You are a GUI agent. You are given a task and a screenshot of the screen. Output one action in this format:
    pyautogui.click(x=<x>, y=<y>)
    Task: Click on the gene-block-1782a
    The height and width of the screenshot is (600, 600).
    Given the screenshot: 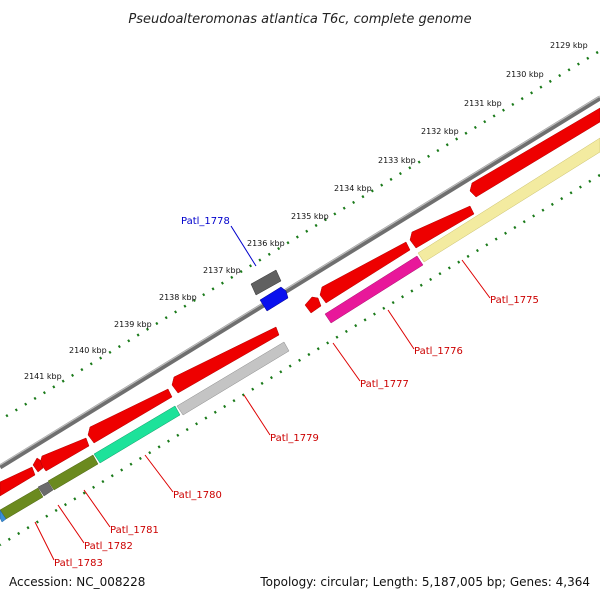 What is the action you would take?
    pyautogui.click(x=64, y=454)
    